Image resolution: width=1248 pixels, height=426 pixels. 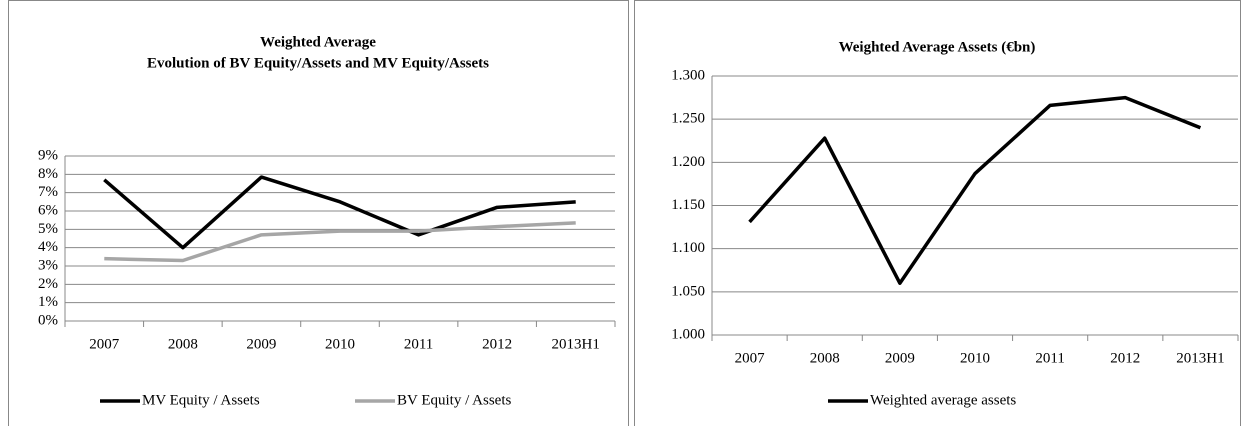 What do you see at coordinates (688, 119) in the screenshot?
I see `y-tick-label: 1.250` at bounding box center [688, 119].